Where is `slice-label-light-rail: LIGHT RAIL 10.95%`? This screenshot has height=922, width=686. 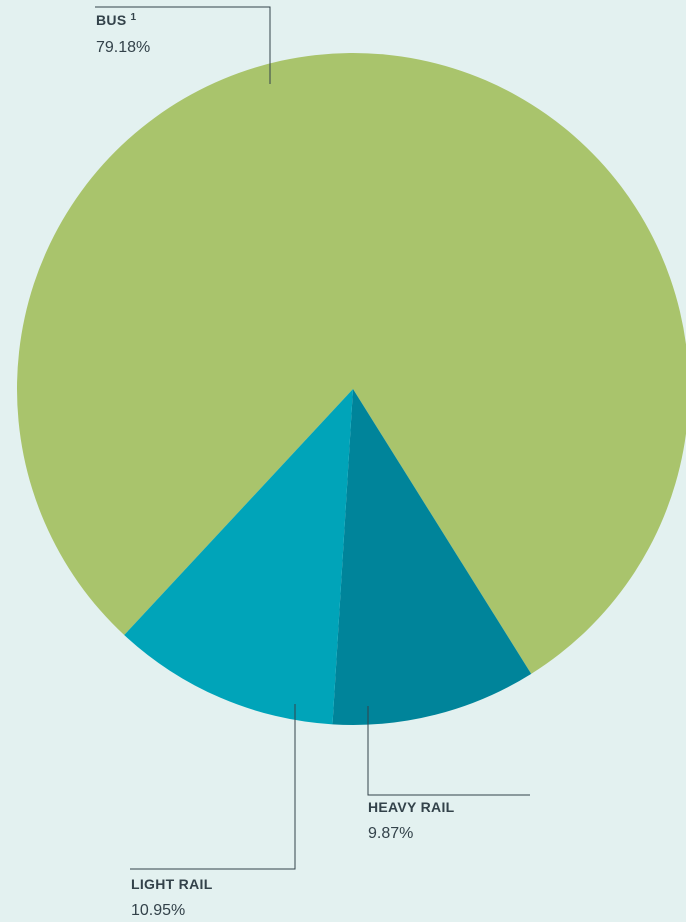
slice-label-light-rail: LIGHT RAIL 10.95% is located at coordinates (213, 811).